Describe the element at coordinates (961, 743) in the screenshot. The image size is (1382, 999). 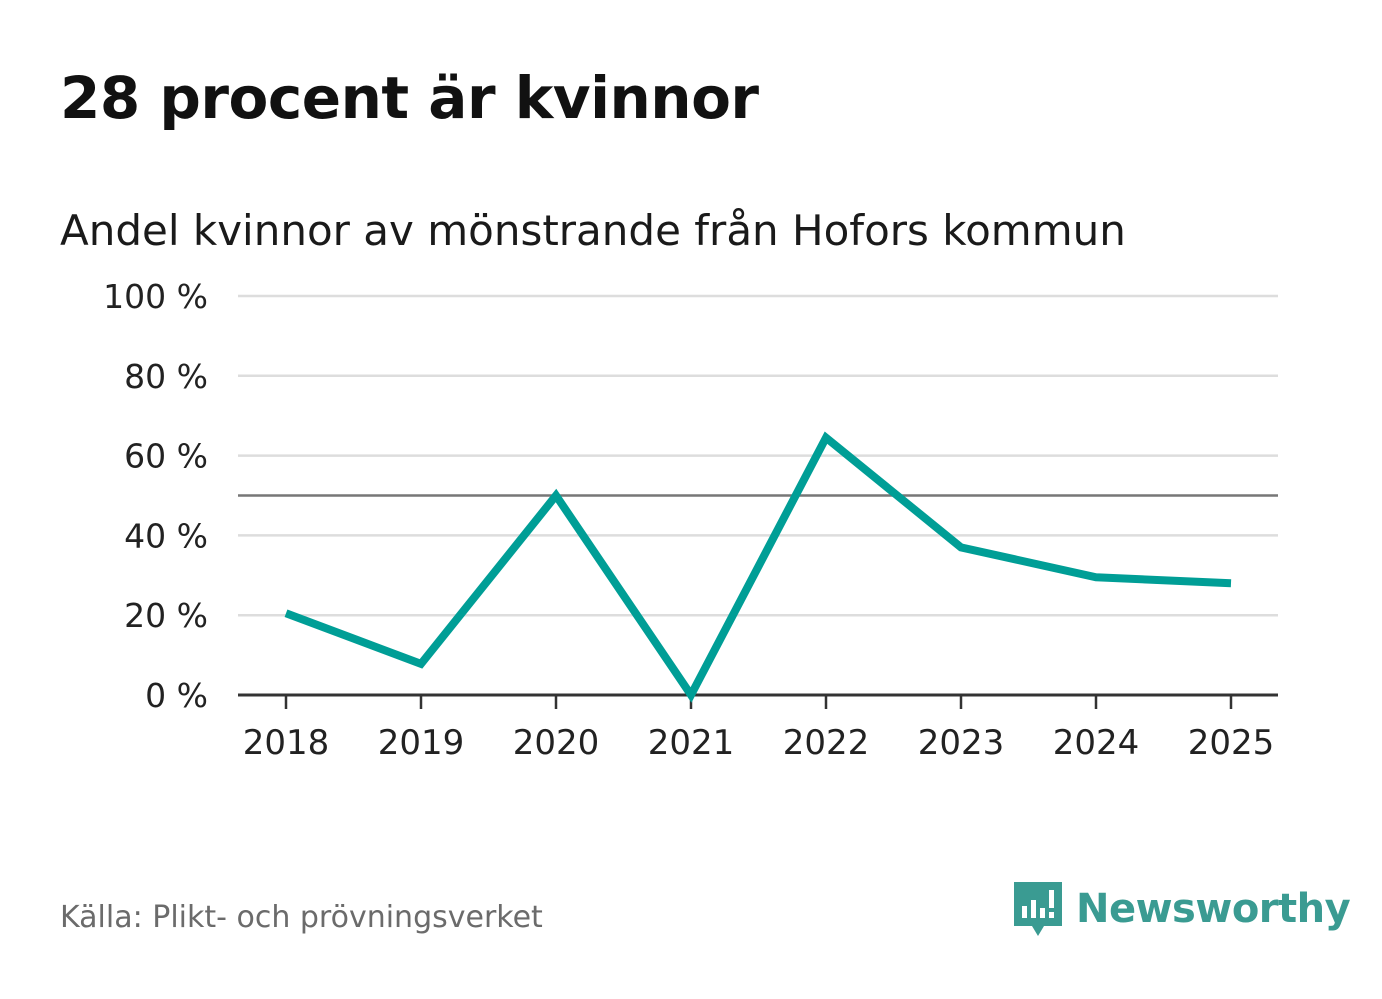
I see `x-tick-label: 2023` at that location.